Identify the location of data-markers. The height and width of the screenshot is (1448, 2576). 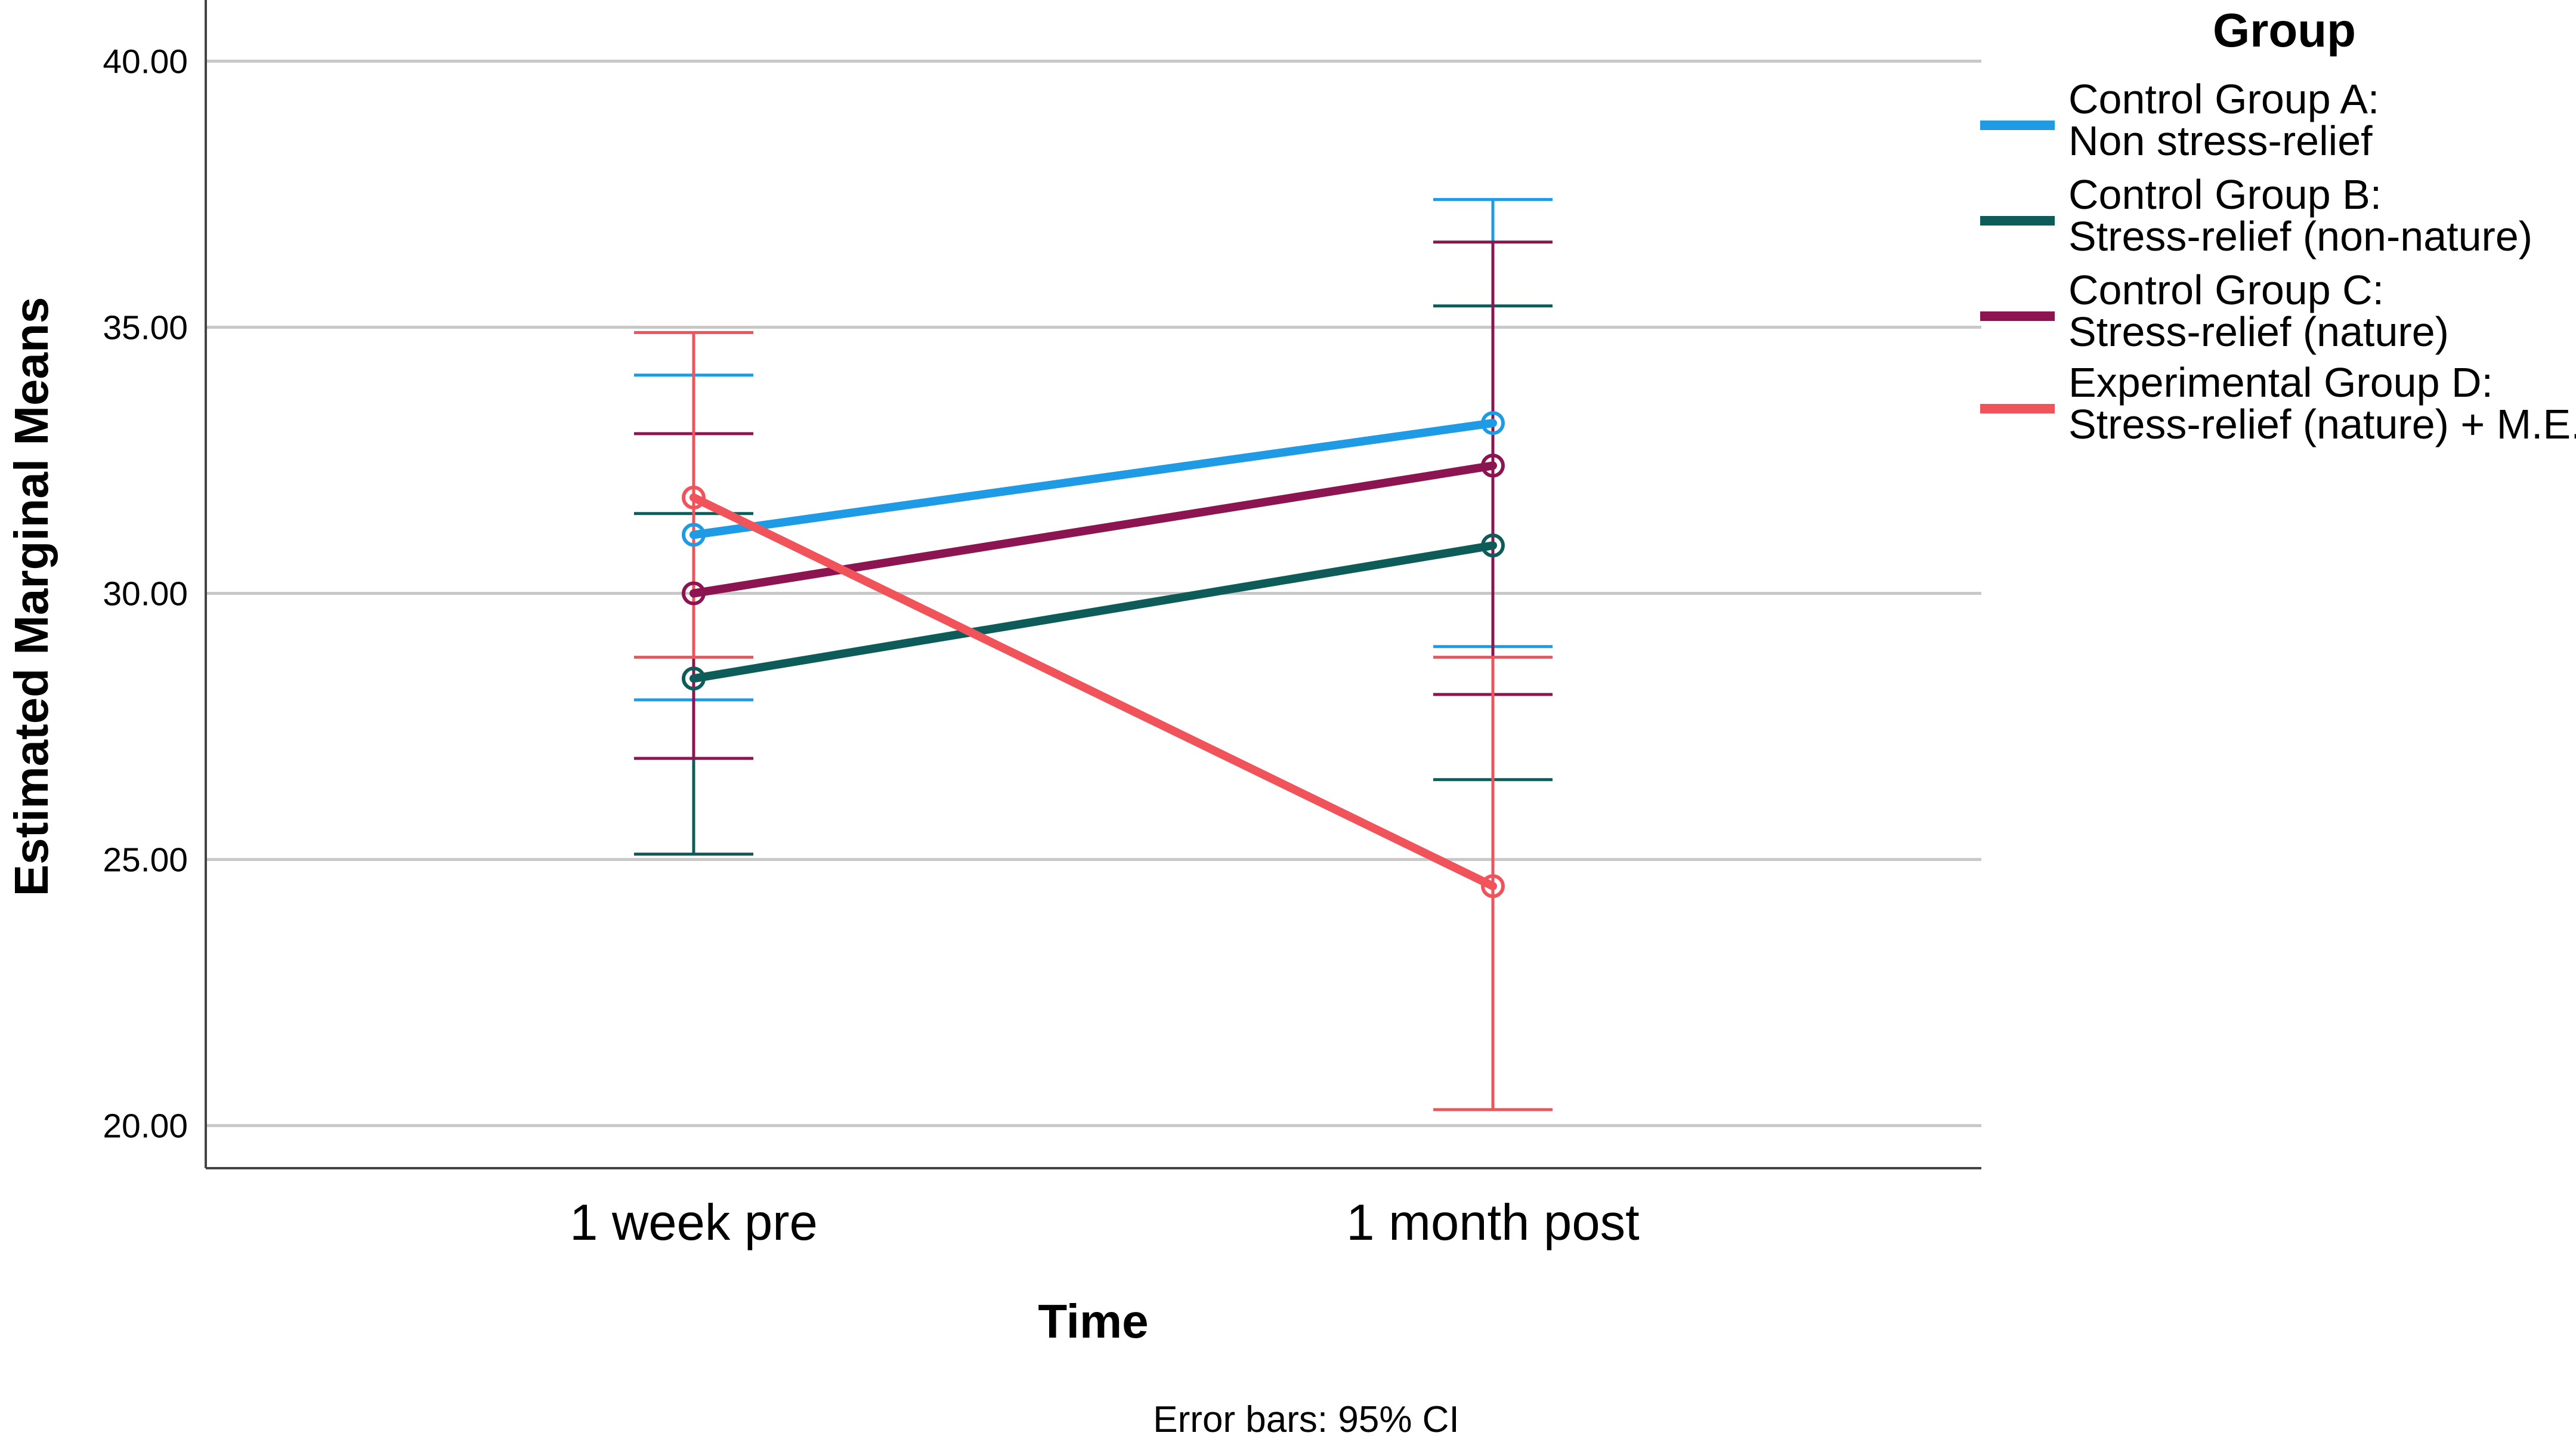
(1093, 655).